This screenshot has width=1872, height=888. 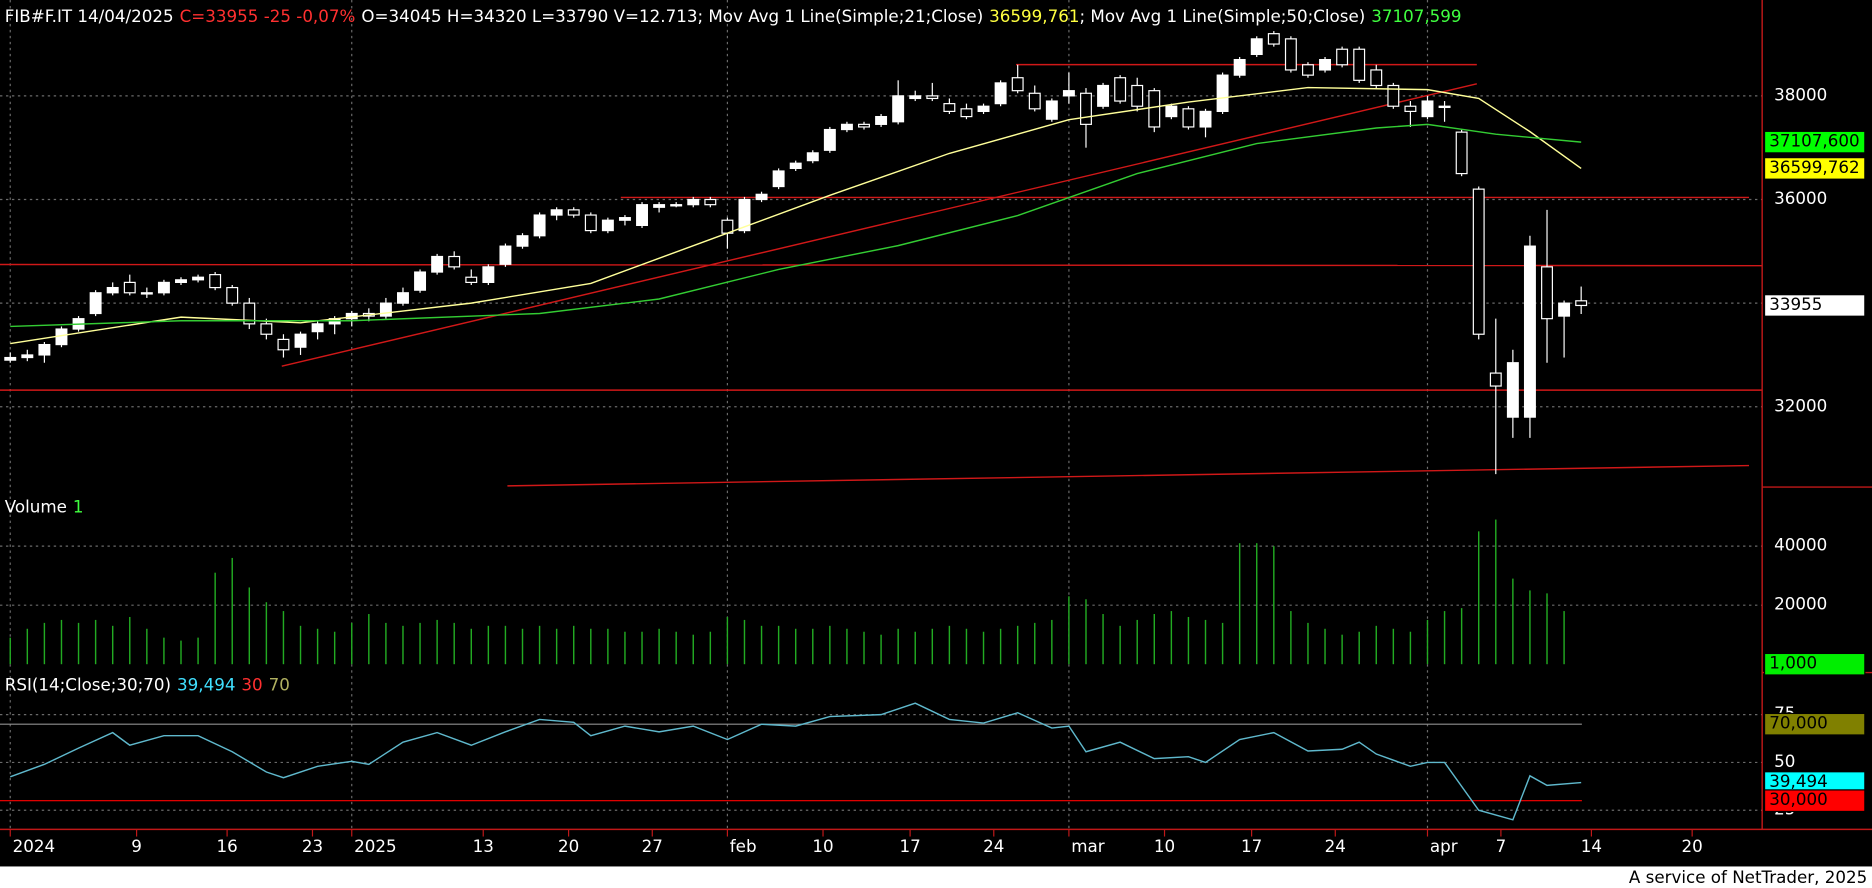 I want to click on pane-title: RSI(14;Close;30;70) 39,494 30 70, so click(x=147, y=684).